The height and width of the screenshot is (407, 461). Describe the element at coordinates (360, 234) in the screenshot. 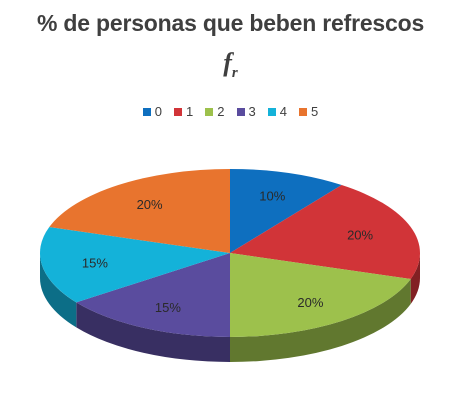

I see `pie-label-1: 20%` at that location.